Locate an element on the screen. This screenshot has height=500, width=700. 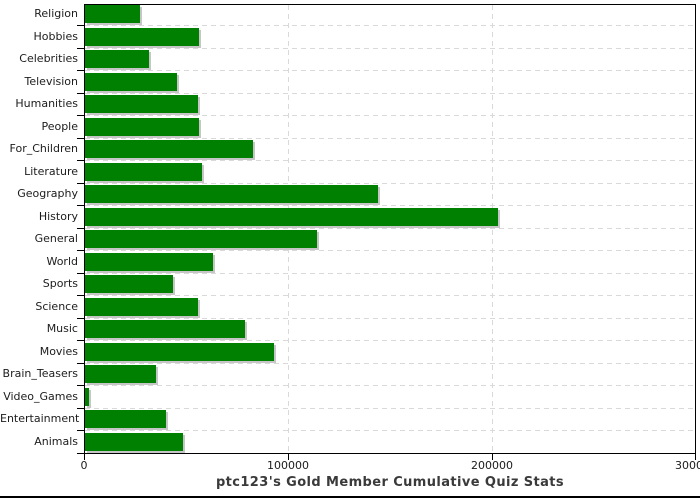
y-axis-category-label: General is located at coordinates (56, 238).